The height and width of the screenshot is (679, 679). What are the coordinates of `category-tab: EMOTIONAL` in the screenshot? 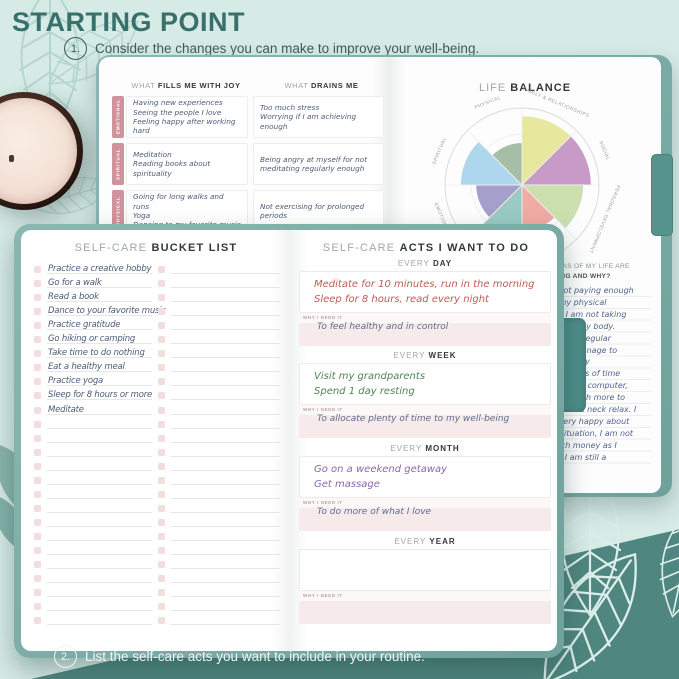 It's located at (118, 117).